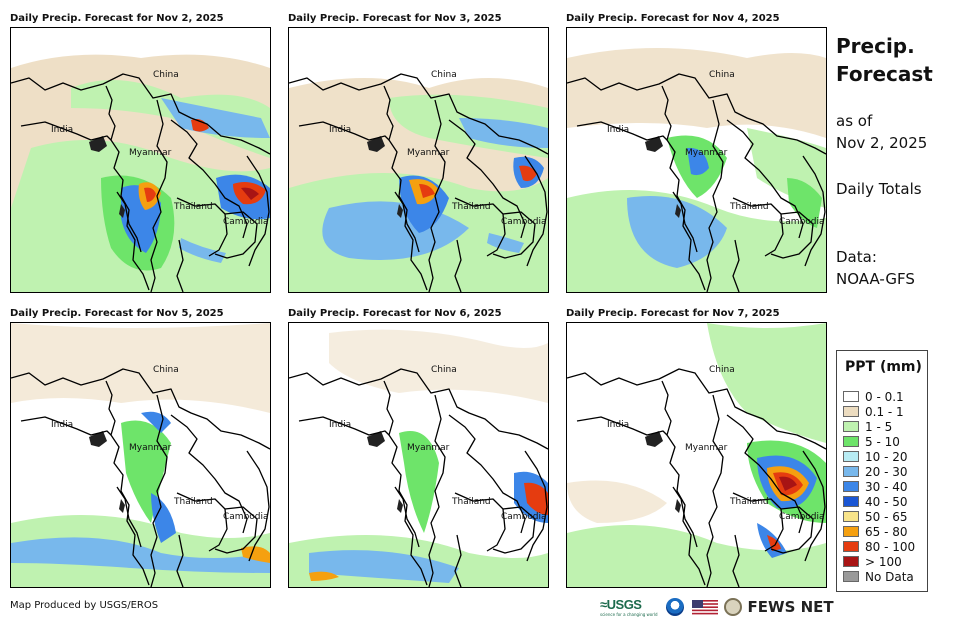 The width and height of the screenshot is (970, 624). What do you see at coordinates (674, 607) in the screenshot?
I see `noaa-logo` at bounding box center [674, 607].